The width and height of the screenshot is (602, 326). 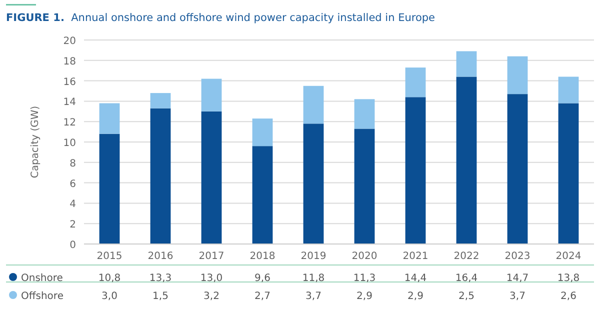 I want to click on y-tick-label: 6, so click(x=73, y=184).